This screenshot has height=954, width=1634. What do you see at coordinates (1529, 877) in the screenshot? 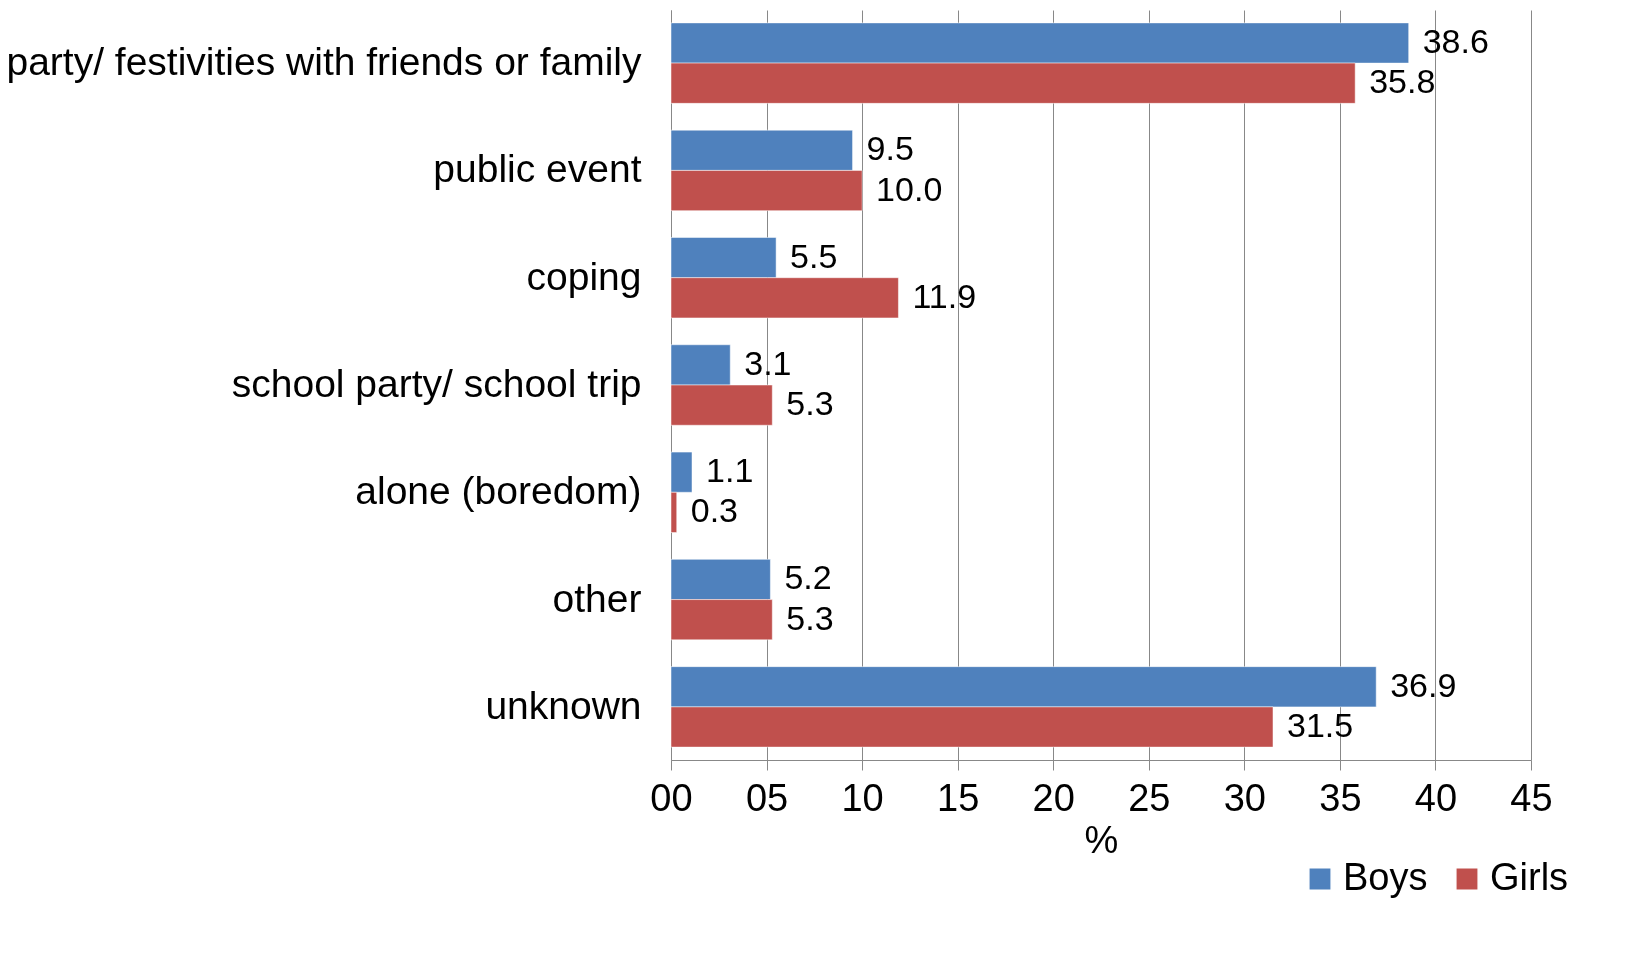
I see `legend-label: Girls` at bounding box center [1529, 877].